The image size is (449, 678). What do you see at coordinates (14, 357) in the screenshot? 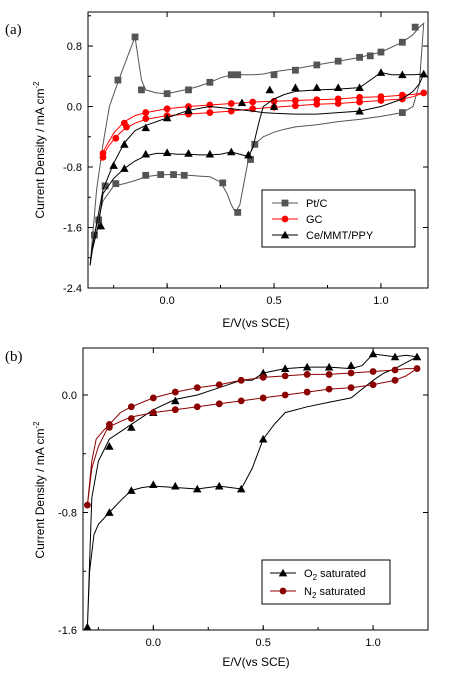
I see `panel-b-label: (b)` at bounding box center [14, 357].